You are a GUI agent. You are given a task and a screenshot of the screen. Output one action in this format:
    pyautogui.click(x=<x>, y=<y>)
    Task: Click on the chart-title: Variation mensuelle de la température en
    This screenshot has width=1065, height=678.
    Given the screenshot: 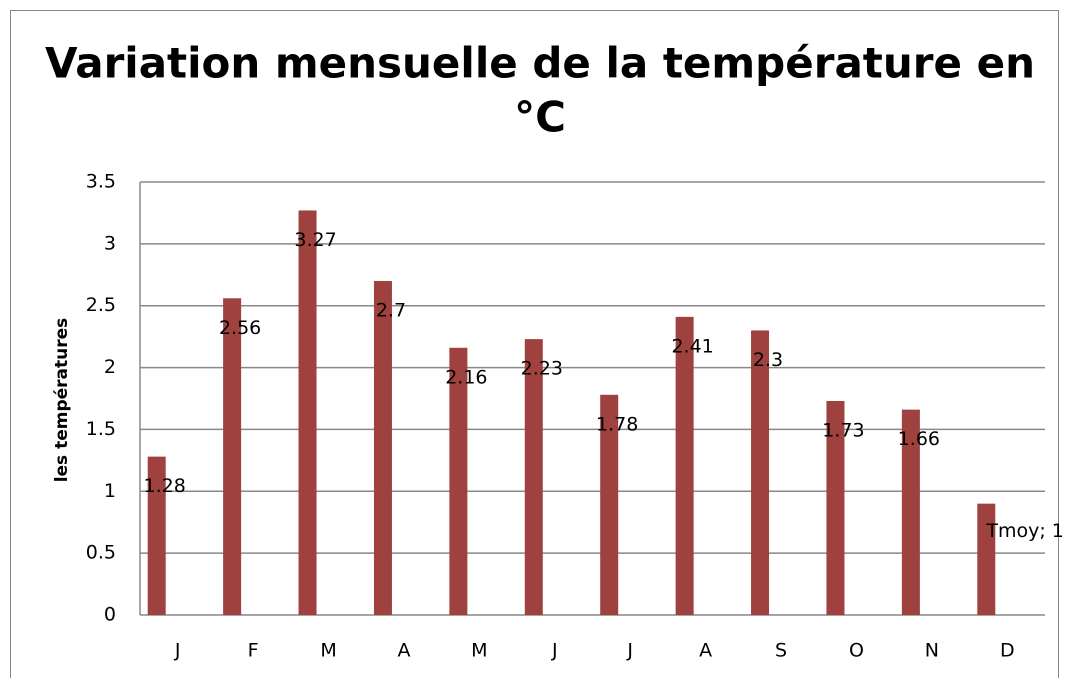 What is the action you would take?
    pyautogui.click(x=540, y=63)
    